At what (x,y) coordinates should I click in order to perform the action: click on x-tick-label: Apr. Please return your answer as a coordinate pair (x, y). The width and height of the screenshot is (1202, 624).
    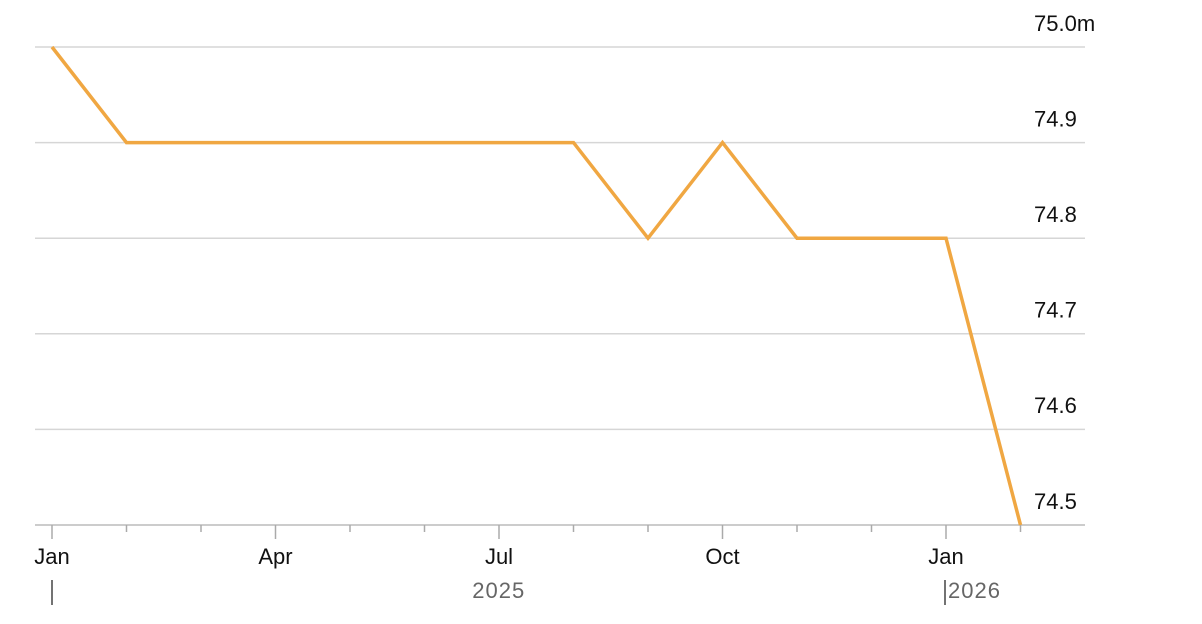
    Looking at the image, I should click on (275, 556).